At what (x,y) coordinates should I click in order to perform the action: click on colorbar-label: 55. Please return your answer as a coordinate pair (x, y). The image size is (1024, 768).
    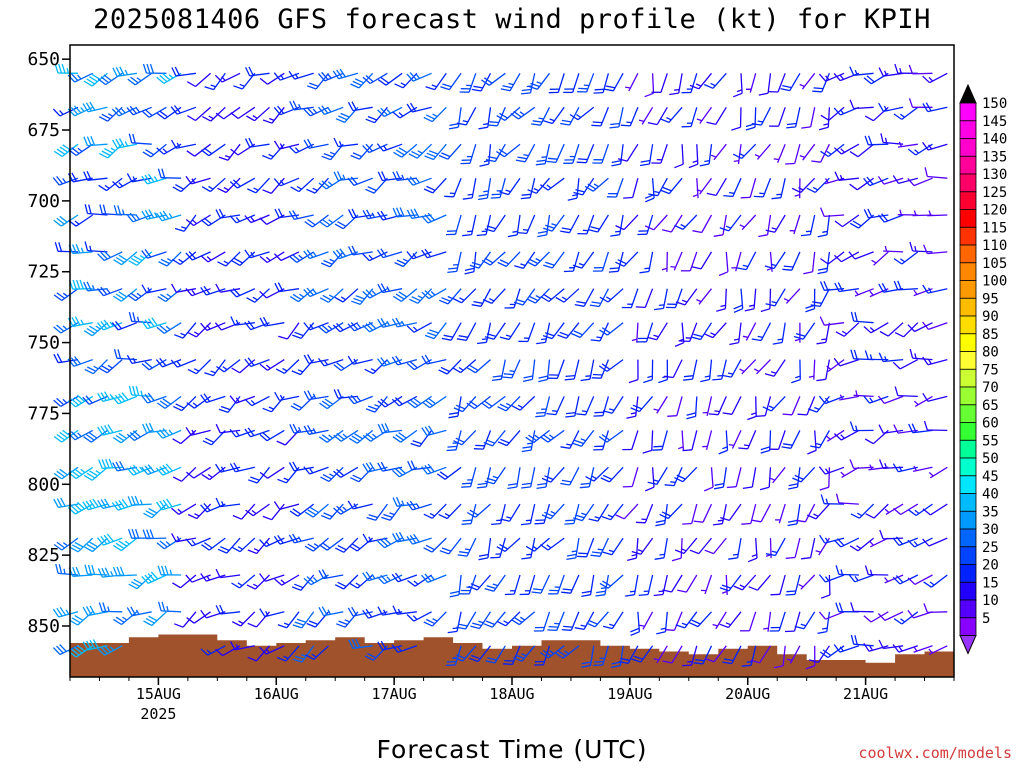
    Looking at the image, I should click on (990, 441).